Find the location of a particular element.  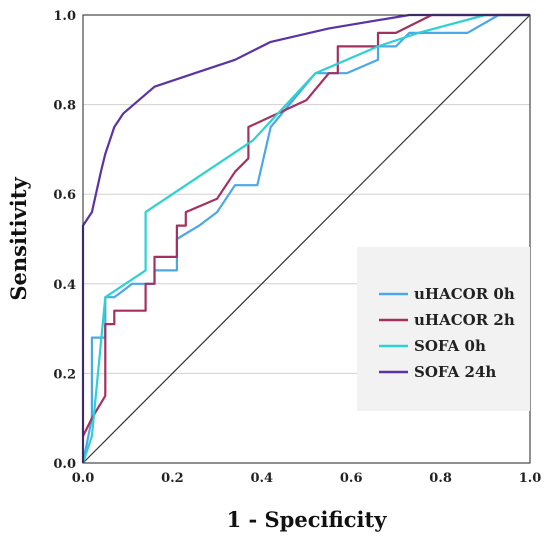

legend-label-uhacor-0h: uHACOR 0h is located at coordinates (464, 294).